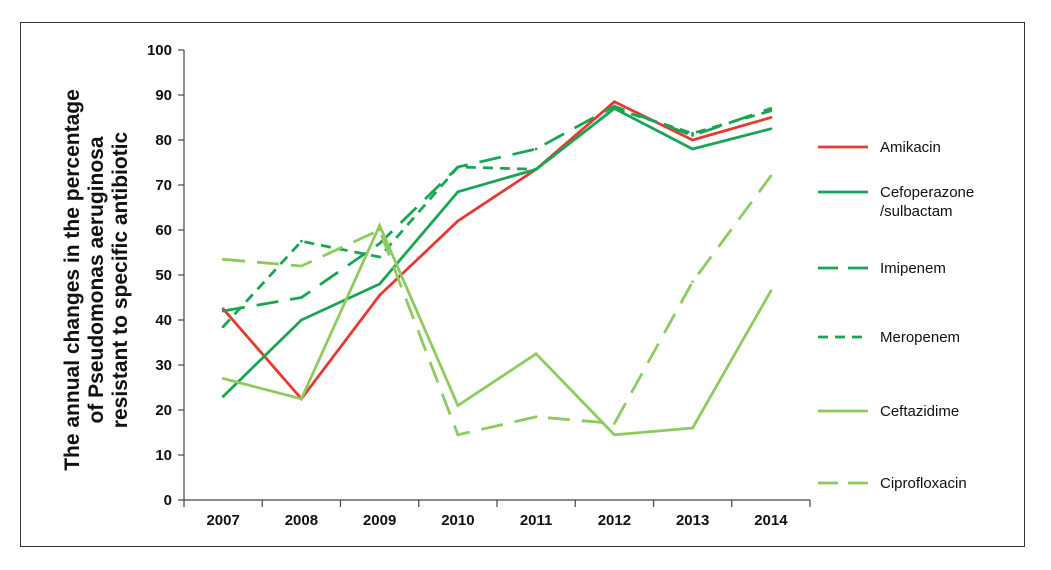  I want to click on y-tick-label: 90, so click(163, 95).